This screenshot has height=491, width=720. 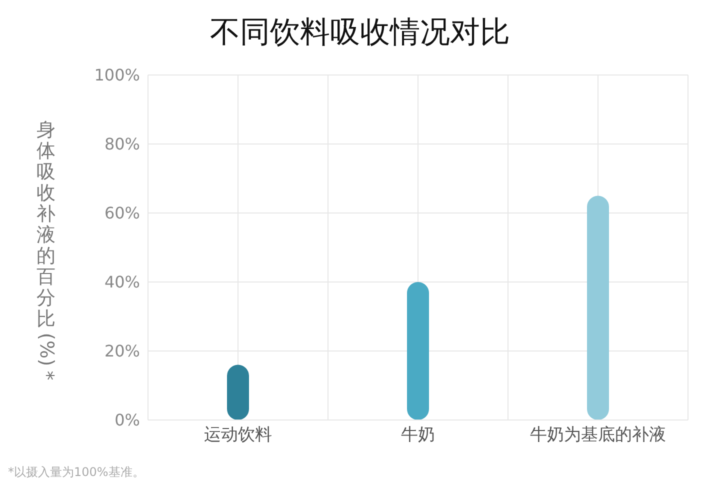 I want to click on text: 身体吸收补液的百分比(%)*, so click(x=47, y=249).